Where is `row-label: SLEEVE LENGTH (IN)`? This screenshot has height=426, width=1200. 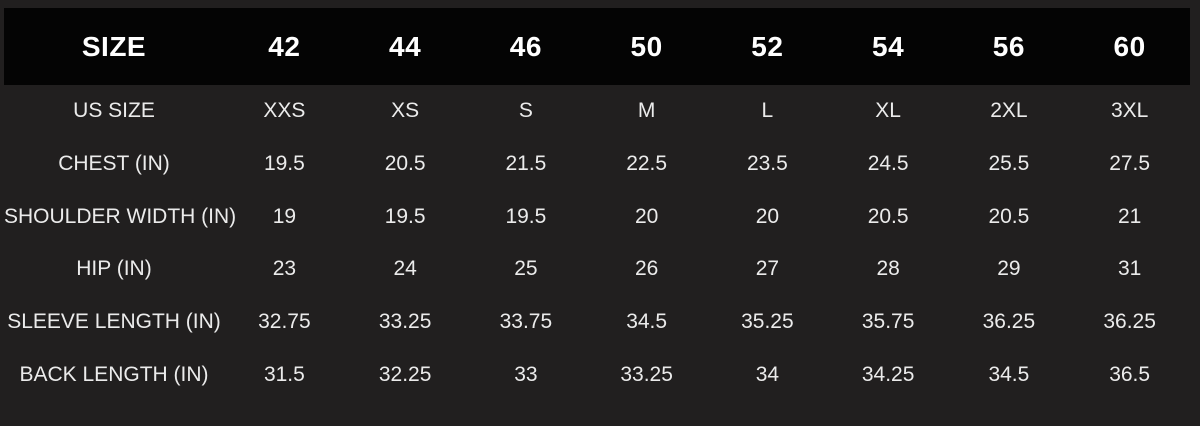 row-label: SLEEVE LENGTH (IN) is located at coordinates (114, 322).